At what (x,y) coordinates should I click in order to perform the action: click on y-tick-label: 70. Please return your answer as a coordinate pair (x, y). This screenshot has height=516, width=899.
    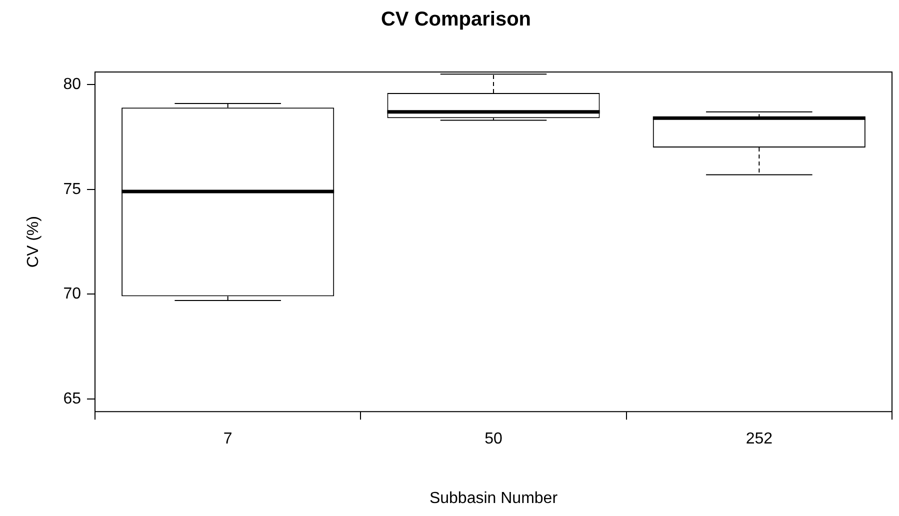
    Looking at the image, I should click on (72, 294).